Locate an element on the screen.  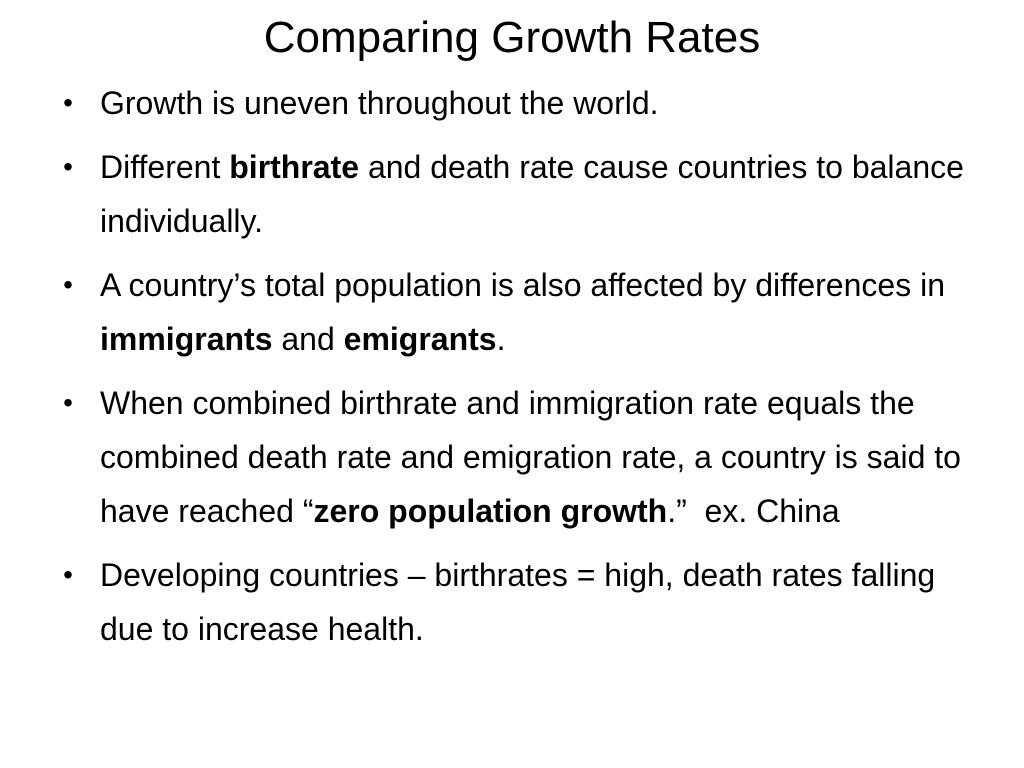
bullet-text: Growth is uneven throughout the world. is located at coordinates (379, 103).